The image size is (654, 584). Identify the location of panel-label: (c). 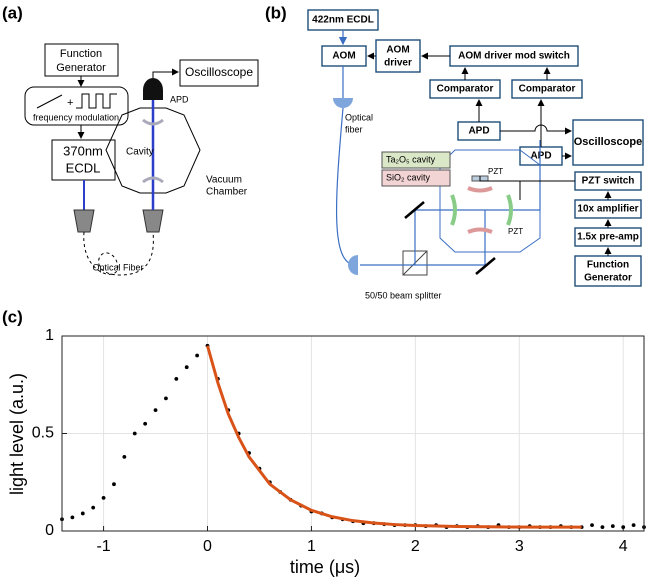
(12, 316).